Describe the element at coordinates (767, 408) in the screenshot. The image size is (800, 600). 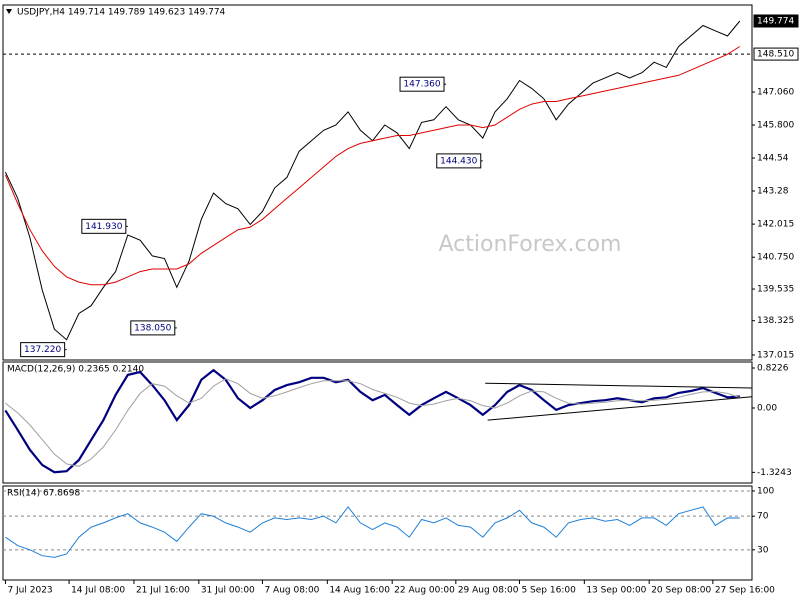
I see `y-tick-label: 0.00` at that location.